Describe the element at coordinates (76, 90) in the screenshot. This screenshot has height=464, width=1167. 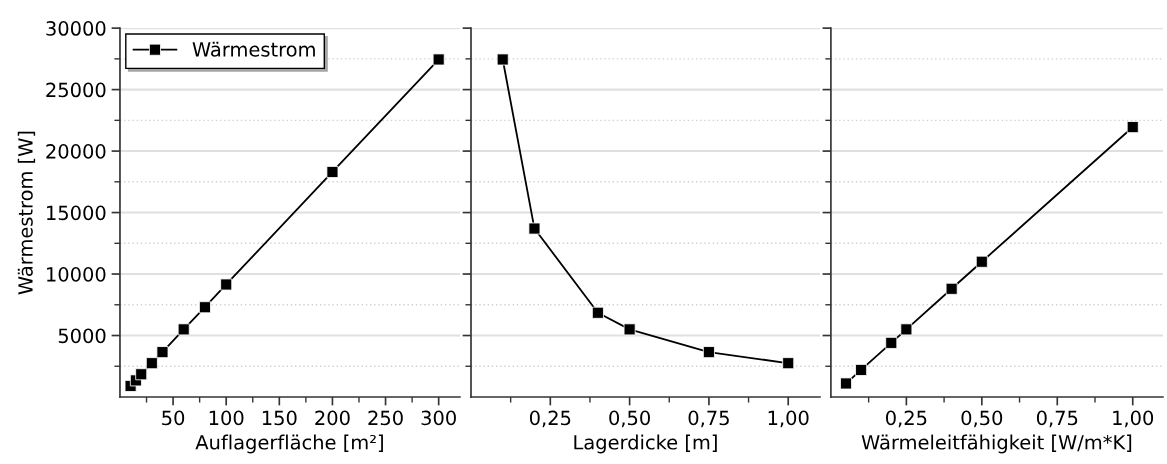
I see `y-tick-label: 25000` at that location.